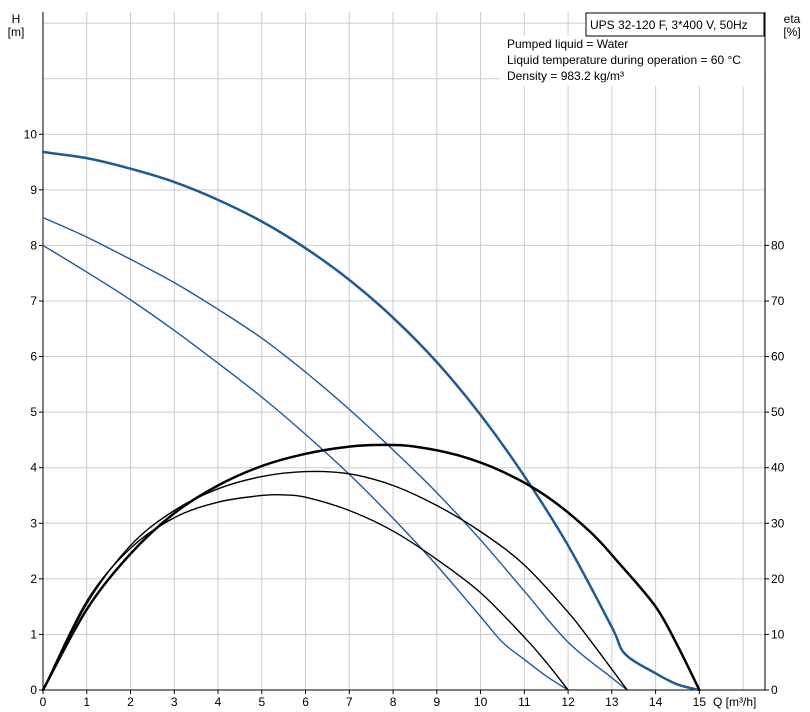  I want to click on x-tick-label: 5, so click(261, 702).